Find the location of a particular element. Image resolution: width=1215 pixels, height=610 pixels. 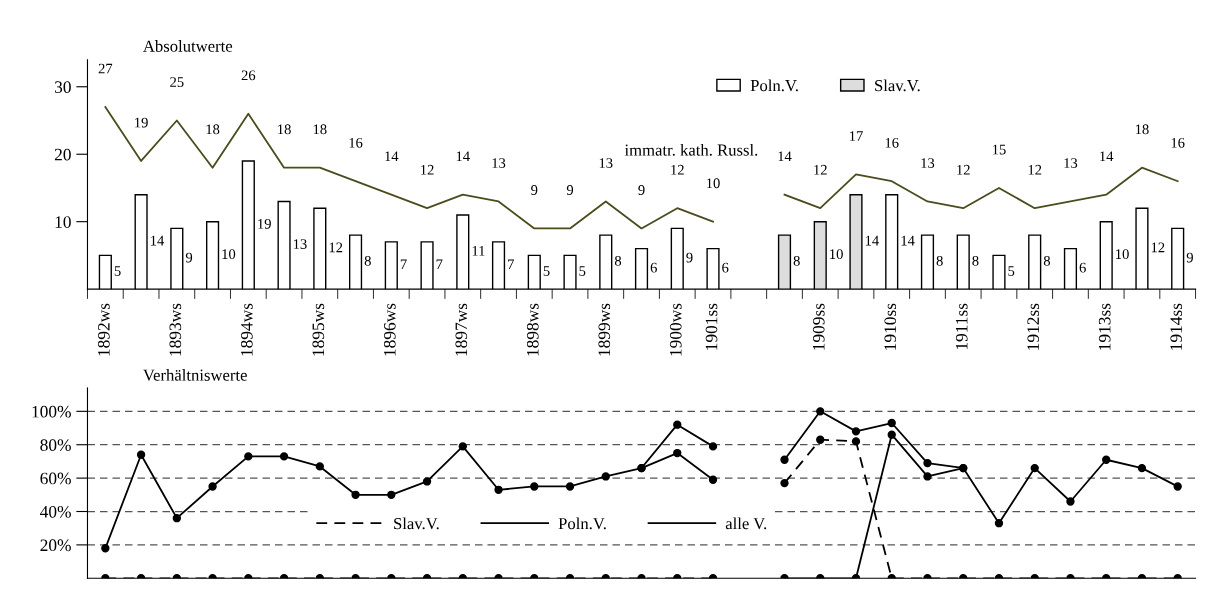

data-label: 27 is located at coordinates (105, 68).